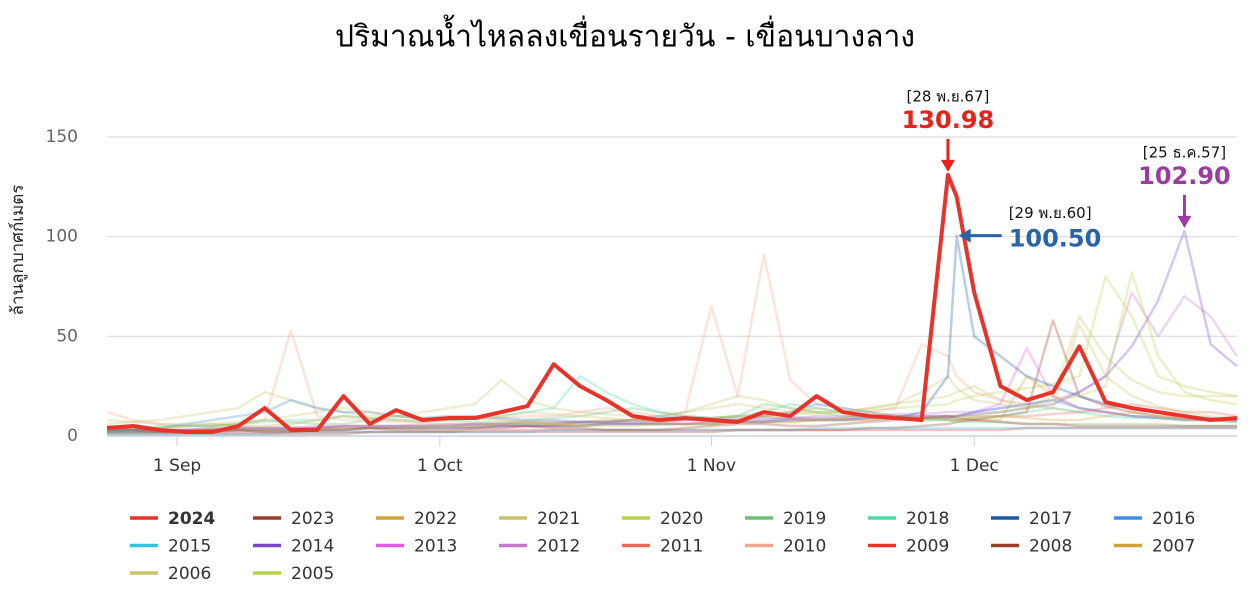  I want to click on legend-label: 2008, so click(1050, 547).